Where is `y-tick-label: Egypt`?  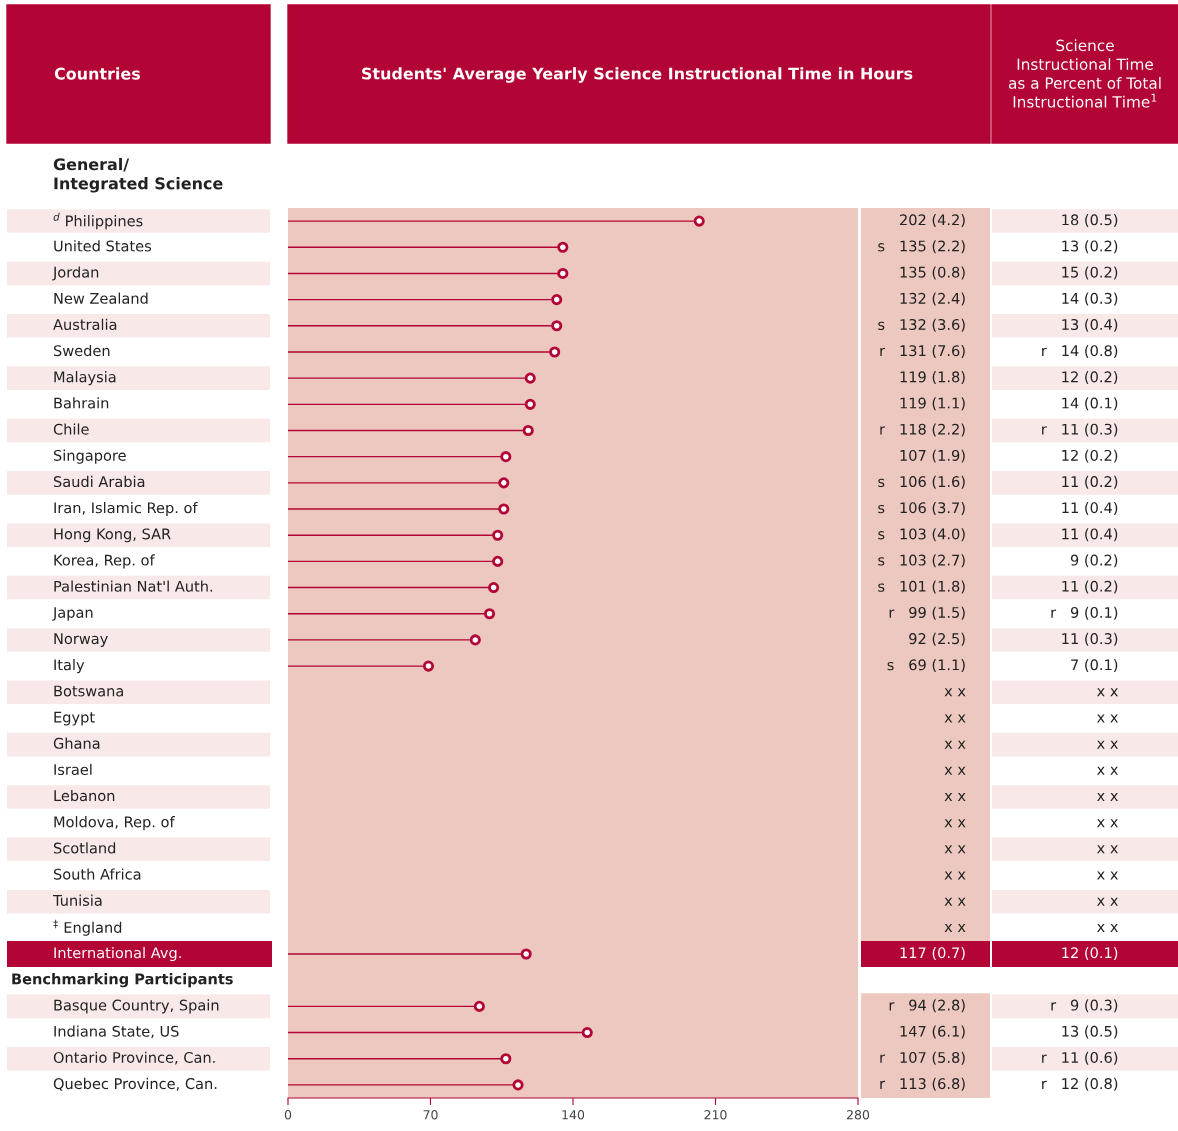
y-tick-label: Egypt is located at coordinates (74, 718).